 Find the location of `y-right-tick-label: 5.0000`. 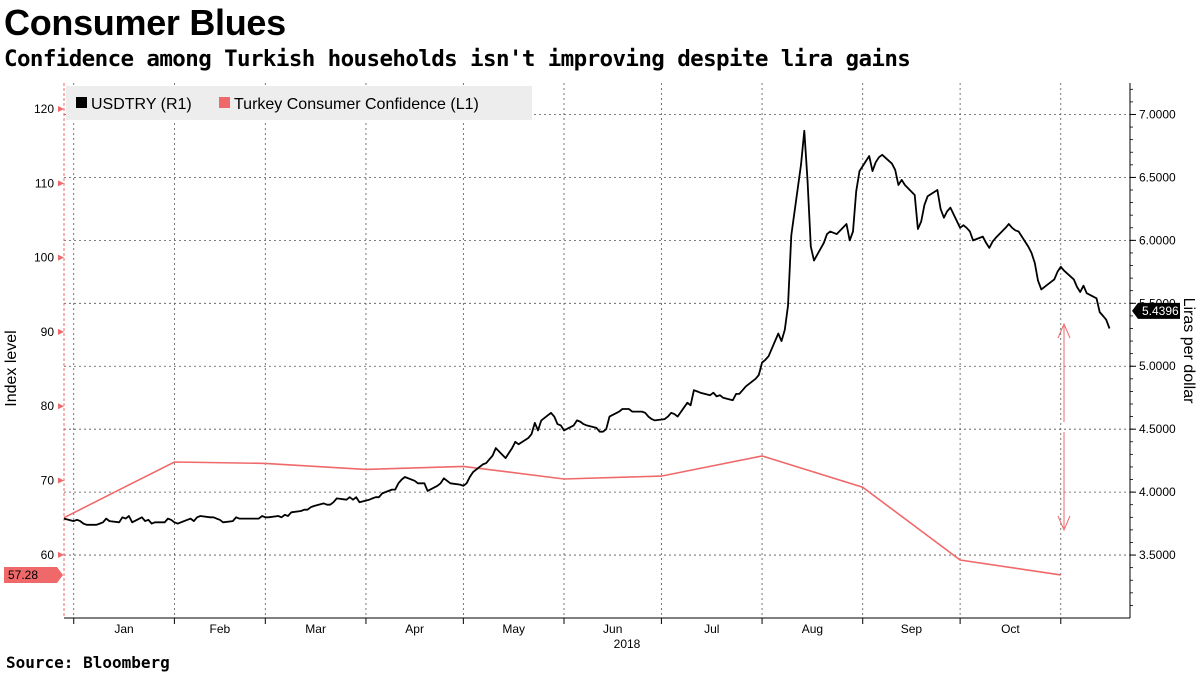

y-right-tick-label: 5.0000 is located at coordinates (1157, 366).